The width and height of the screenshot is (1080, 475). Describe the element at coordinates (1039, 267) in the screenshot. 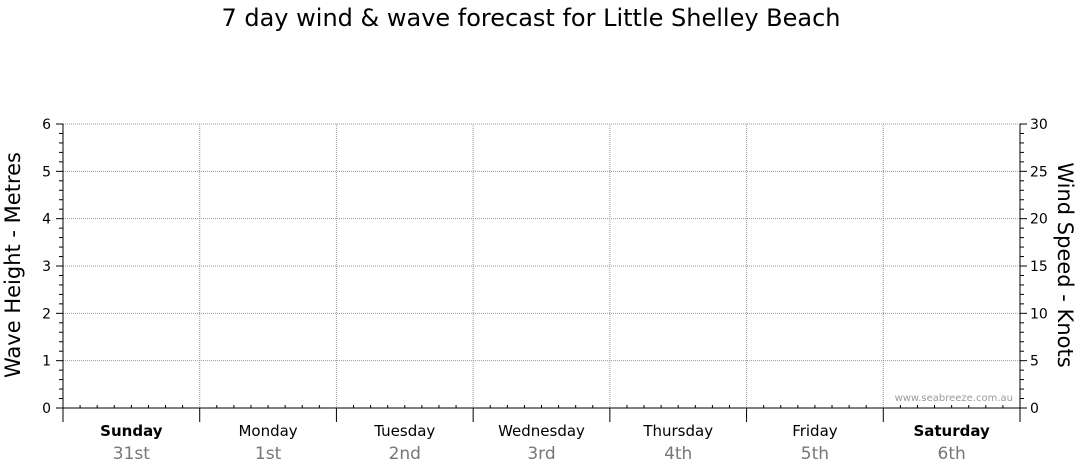

I see `right-tick-label: 15` at that location.